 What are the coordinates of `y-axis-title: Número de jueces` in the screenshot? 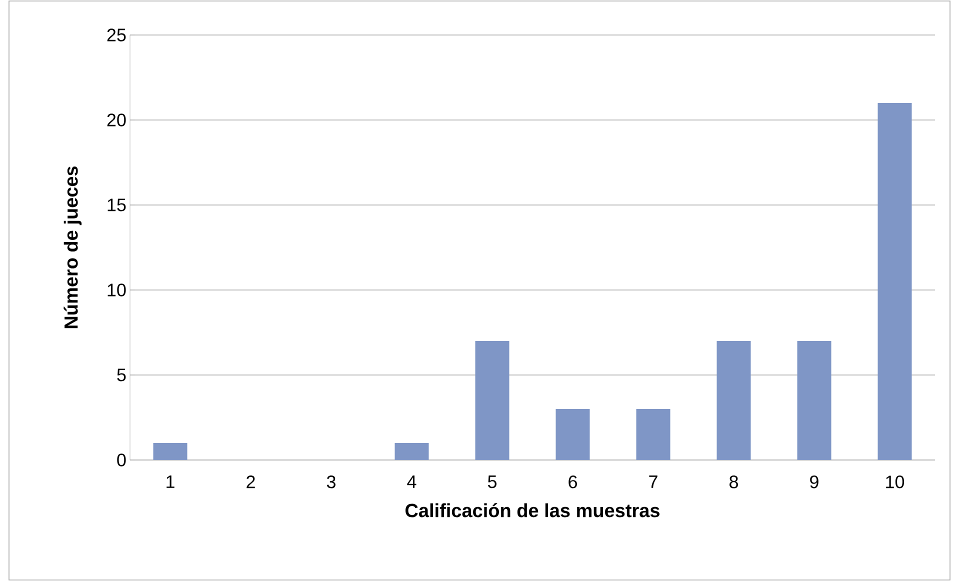 It's located at (73, 247).